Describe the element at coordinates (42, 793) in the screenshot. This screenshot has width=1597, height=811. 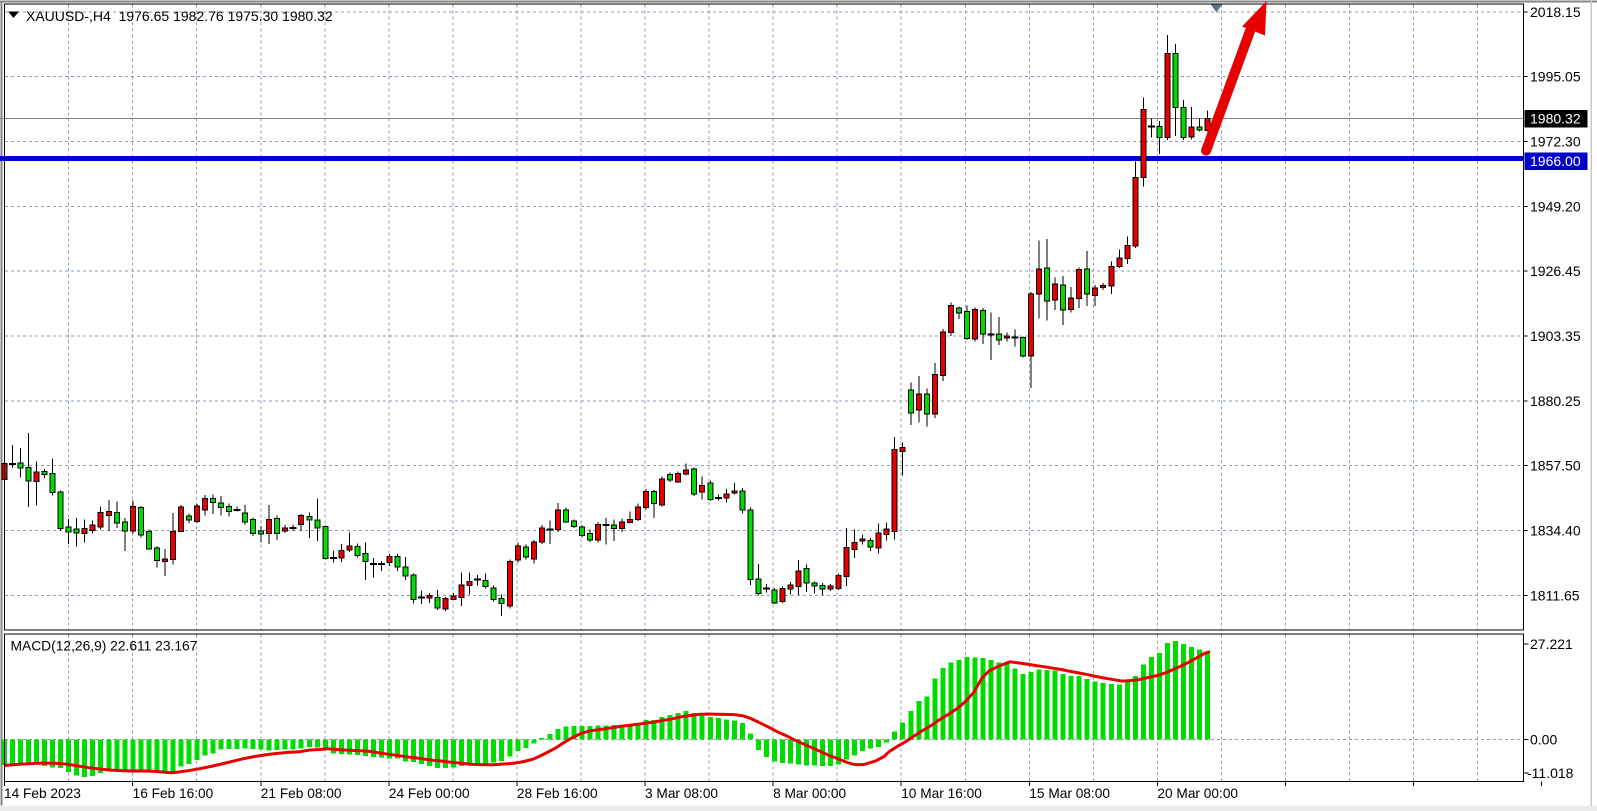
I see `svg-text: 14 Feb 2023` at that location.